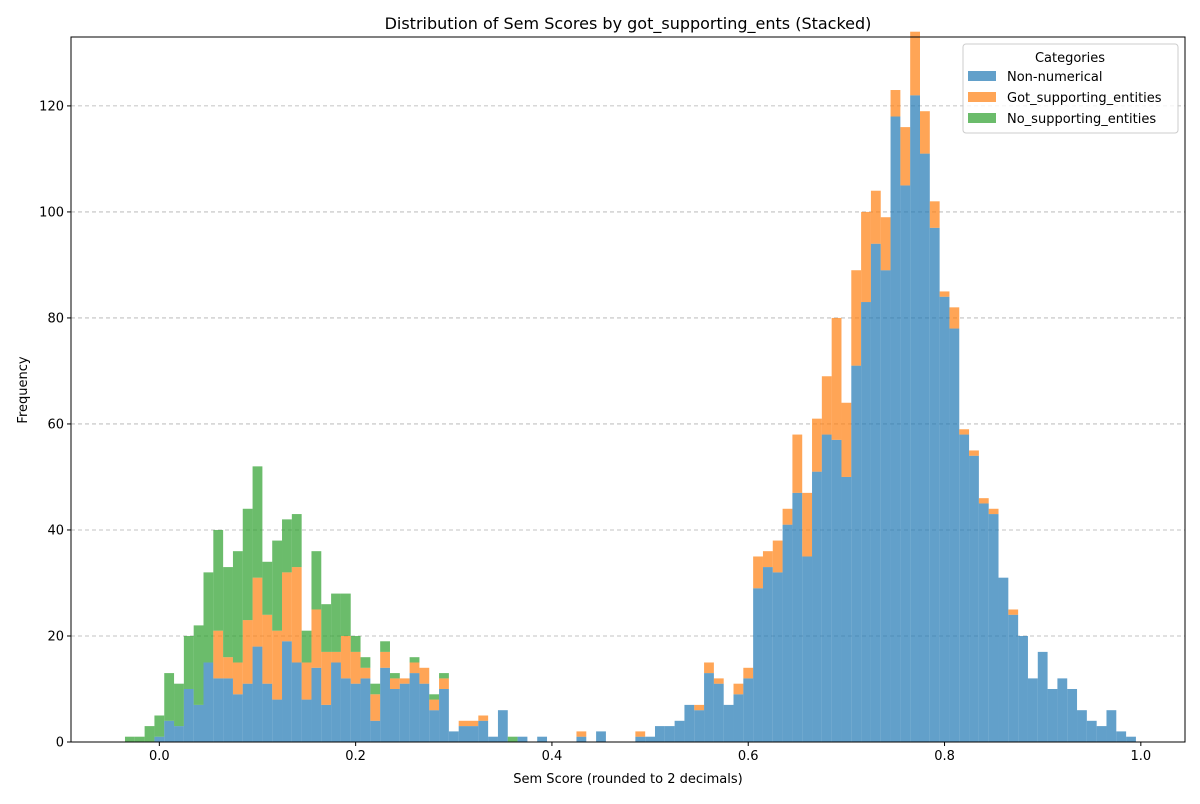 Image resolution: width=1200 pixels, height=804 pixels. I want to click on x-axis-ticks: 0.0 0.2 0.4 0.6 0.8 1.0, so click(650, 753).